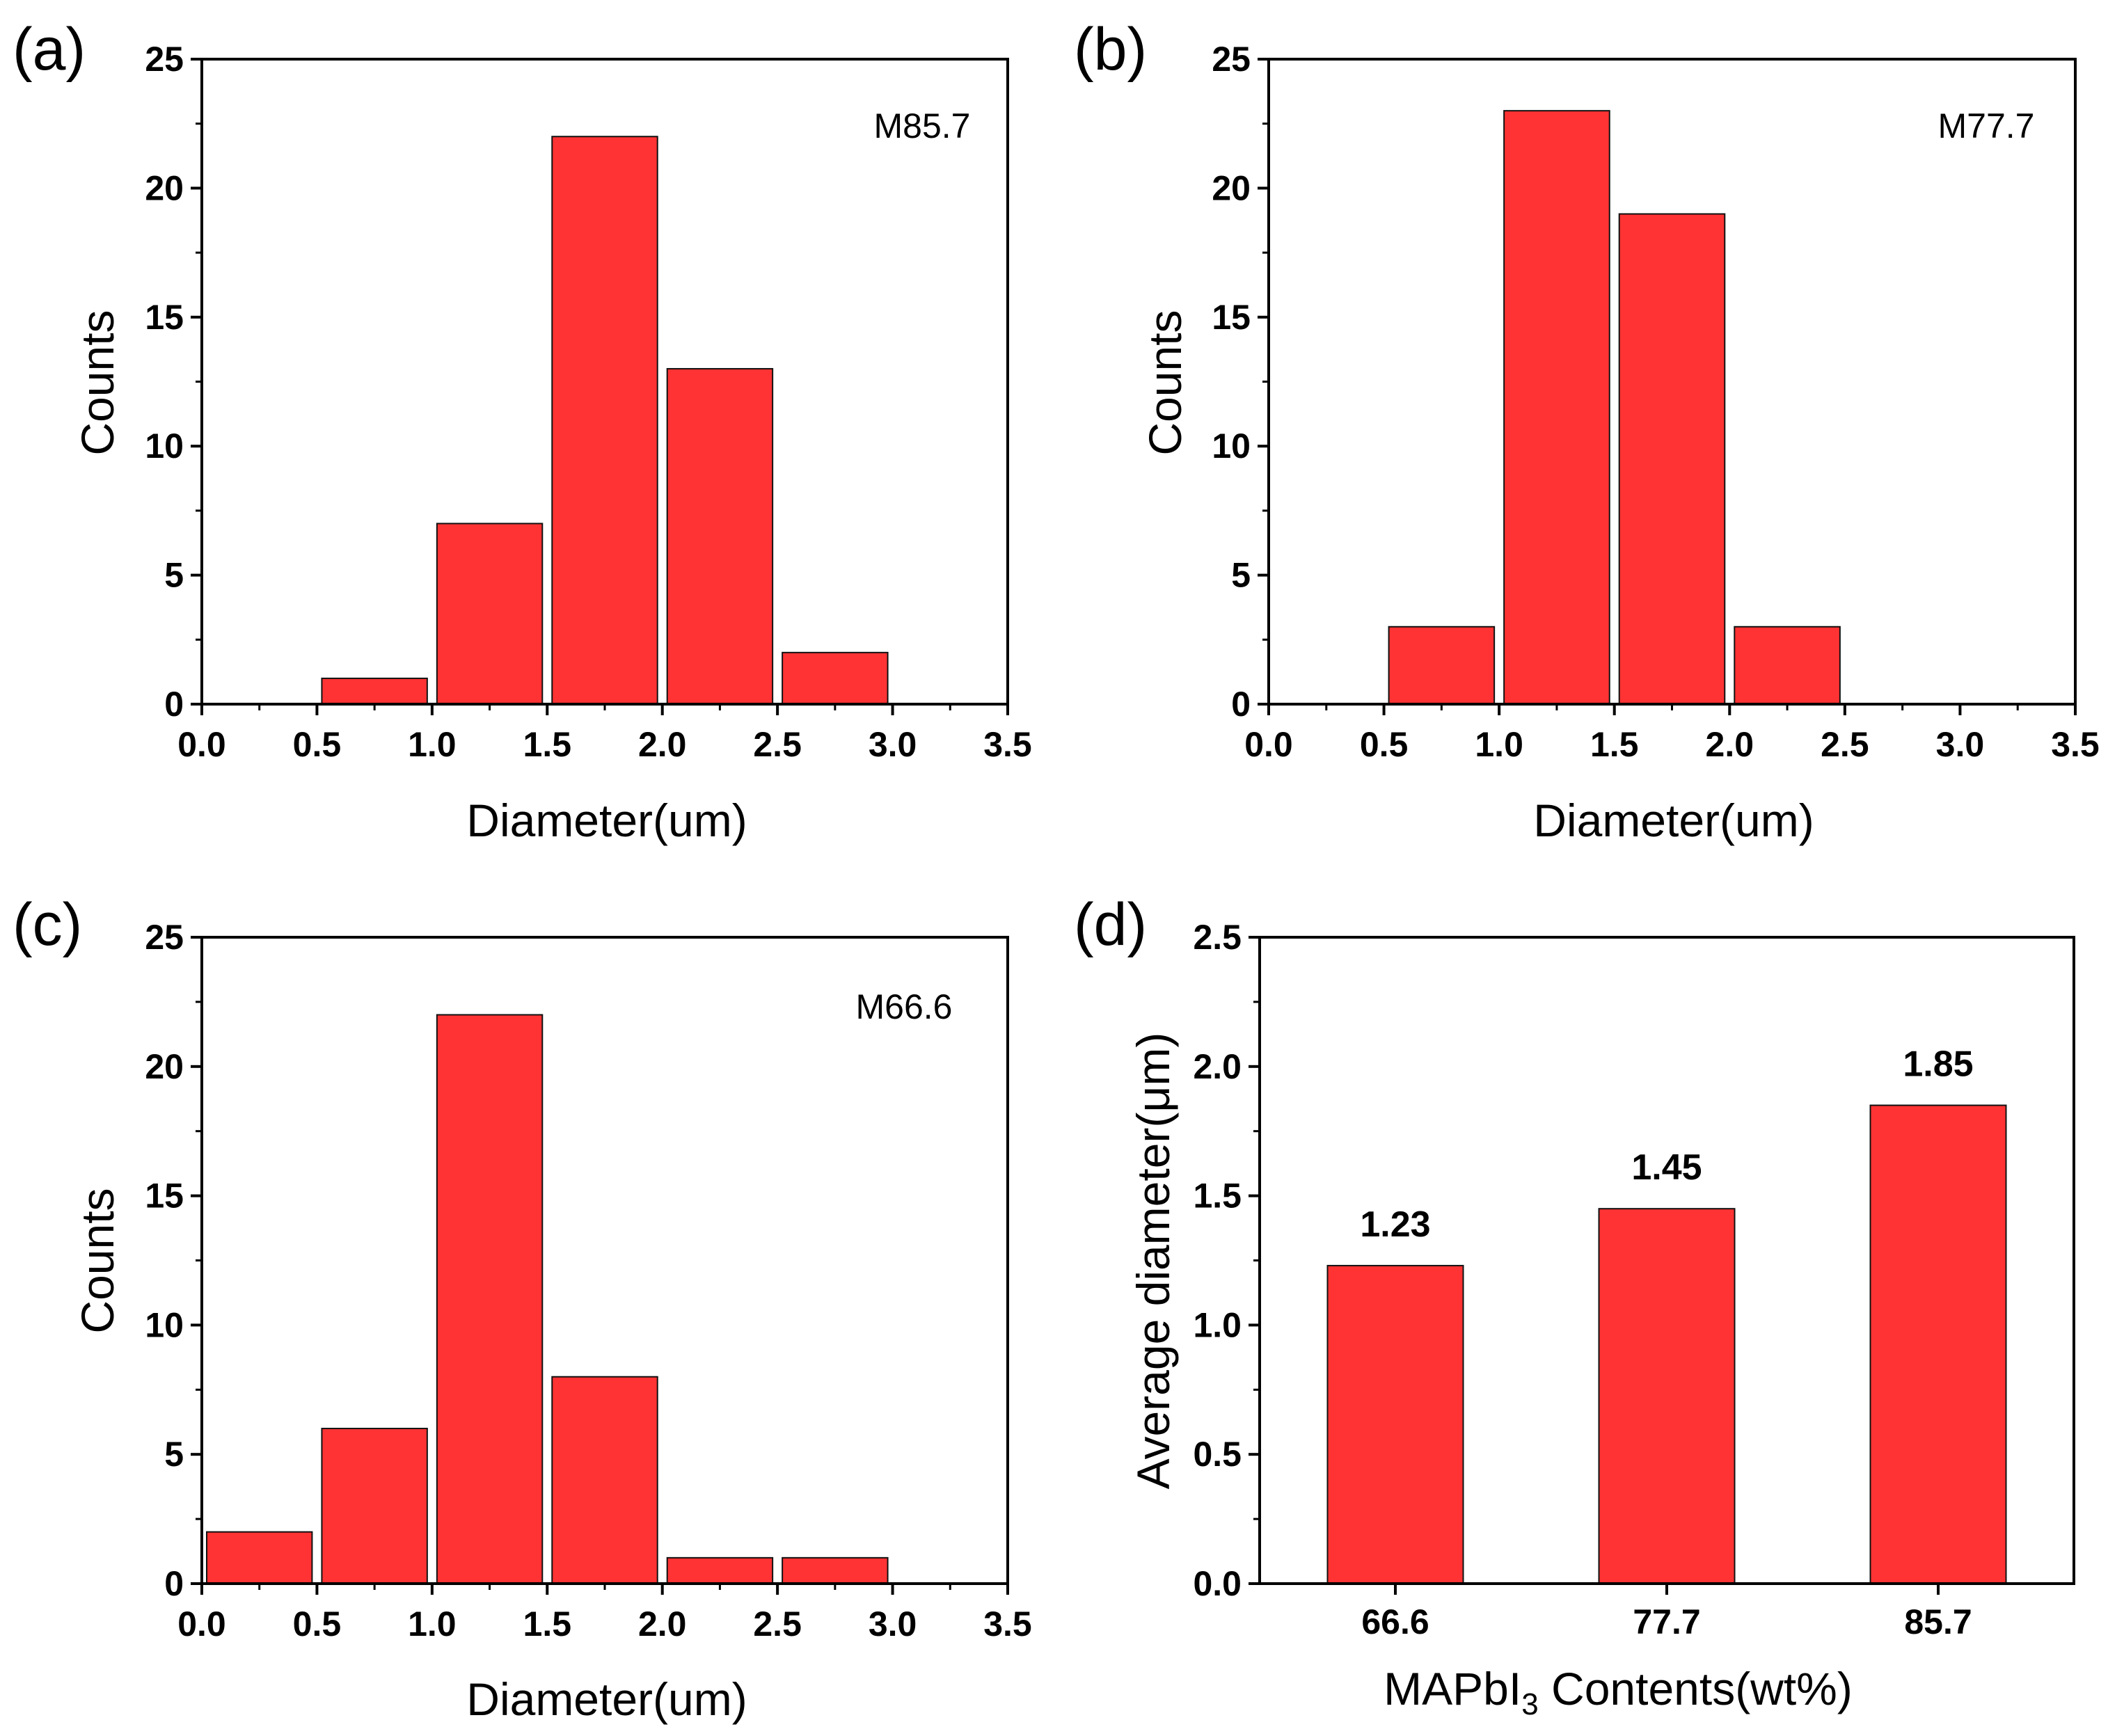 This screenshot has height=1736, width=2108. Describe the element at coordinates (1938, 1622) in the screenshot. I see `panel-d-x-tick-label: 85.7` at that location.